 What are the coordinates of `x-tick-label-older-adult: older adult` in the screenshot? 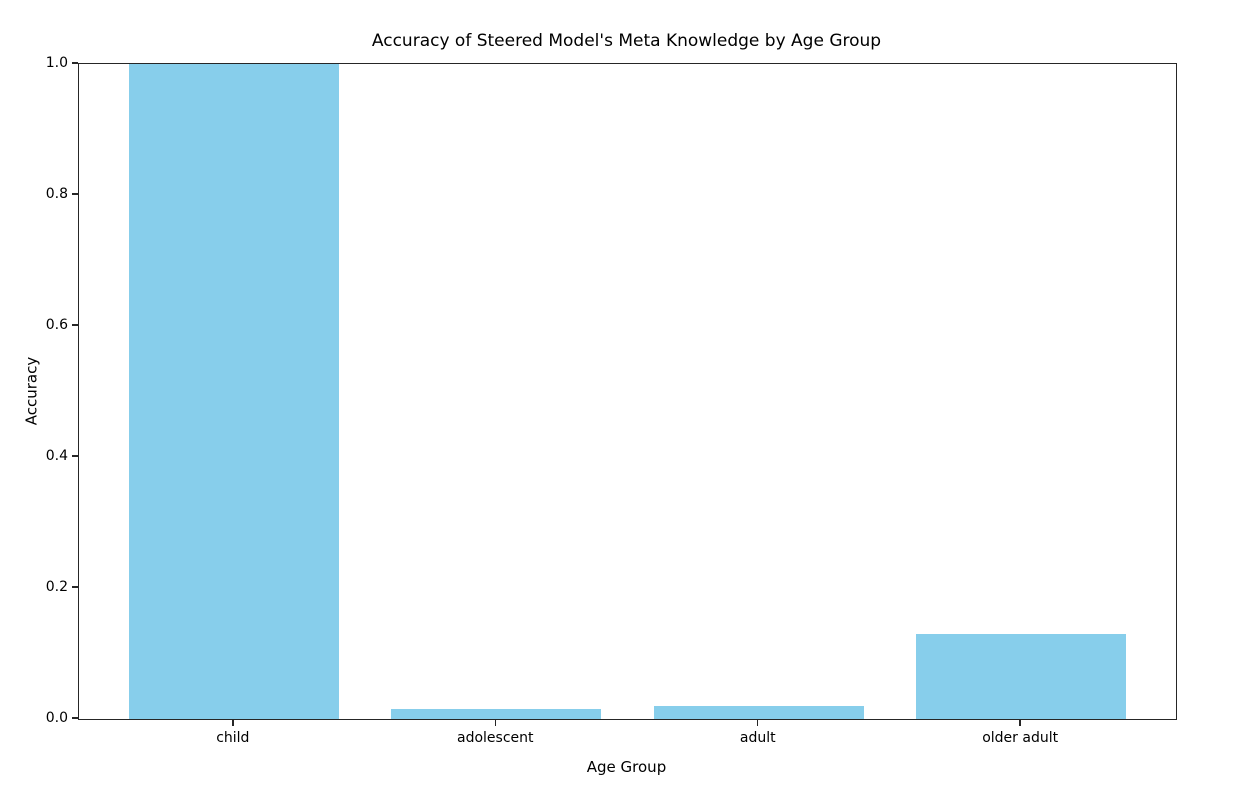 It's located at (1020, 738).